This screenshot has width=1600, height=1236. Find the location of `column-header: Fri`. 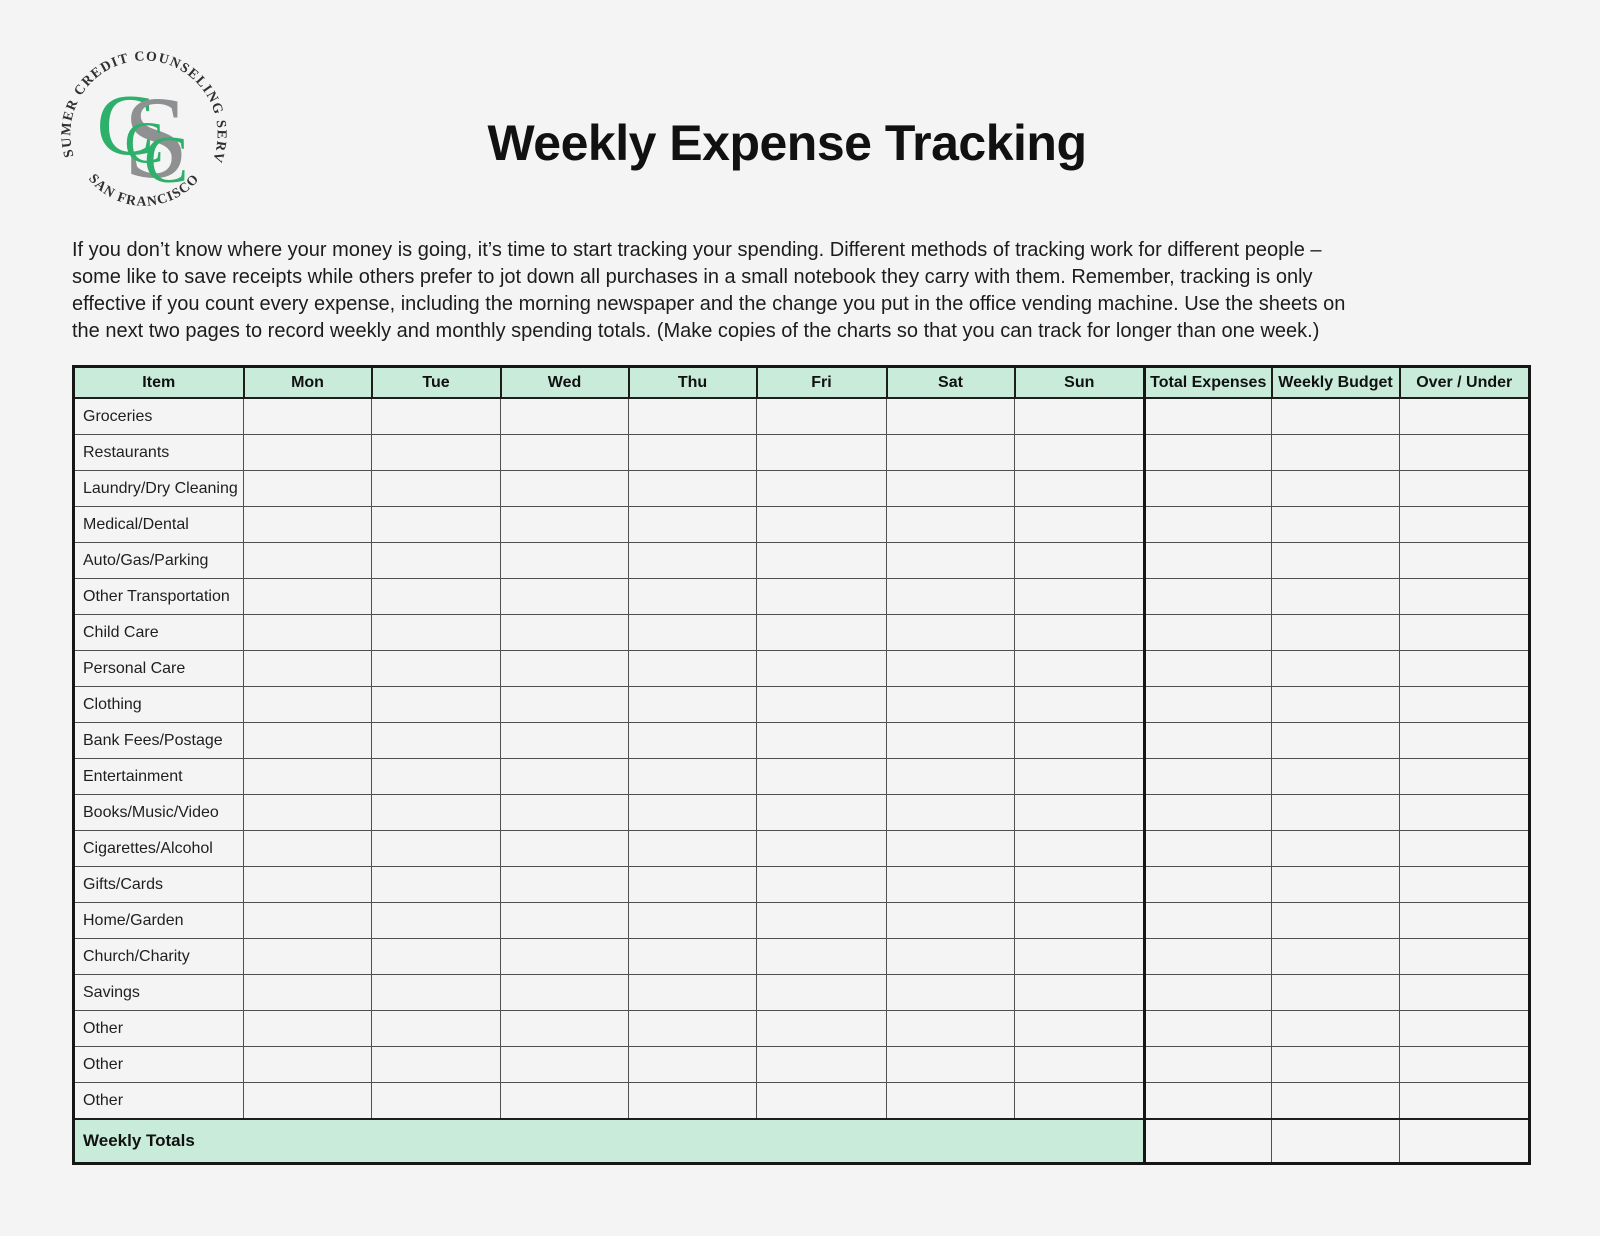

column-header: Fri is located at coordinates (821, 382).